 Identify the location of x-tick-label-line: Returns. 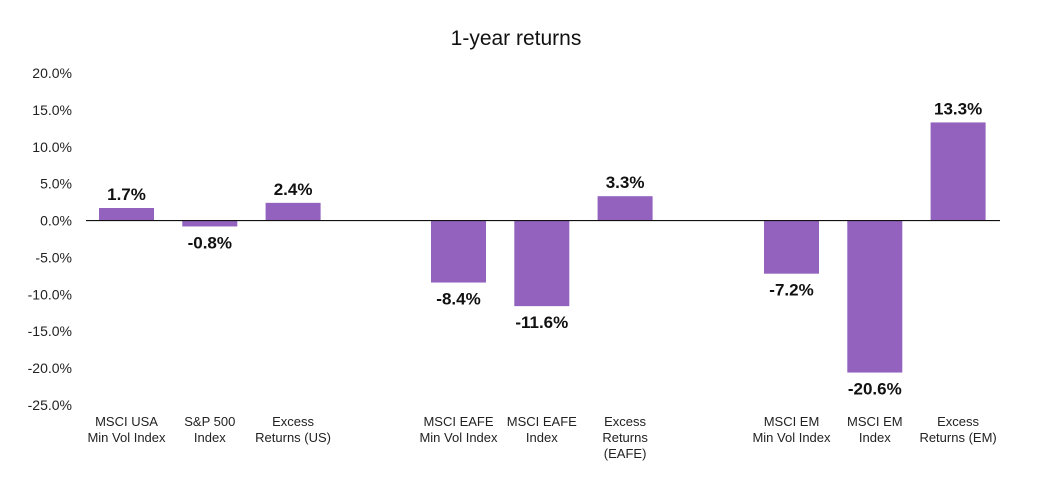
(625, 437).